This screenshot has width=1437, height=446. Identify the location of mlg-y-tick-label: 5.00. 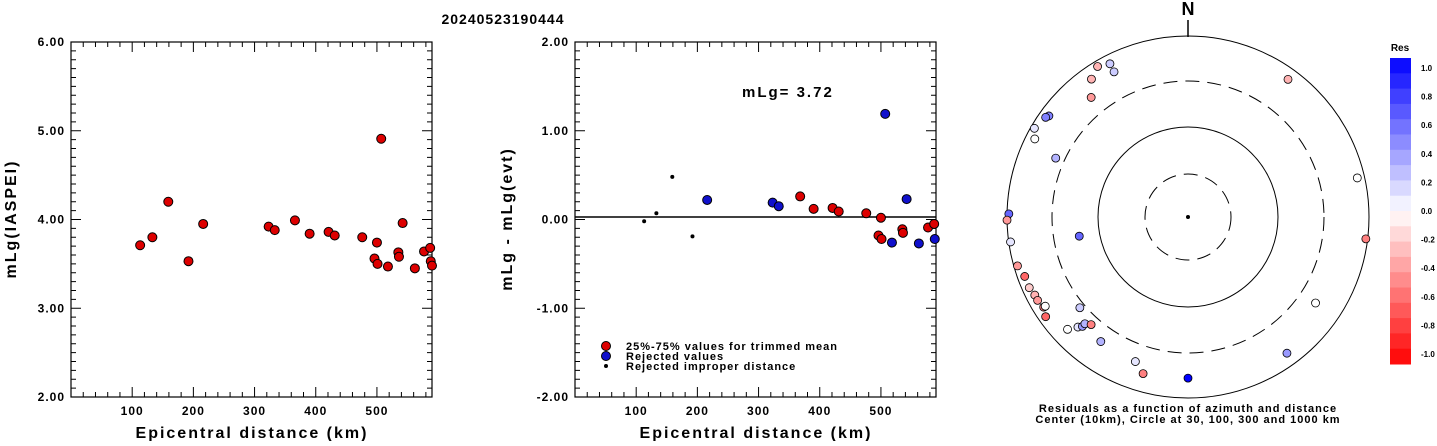
(51, 131).